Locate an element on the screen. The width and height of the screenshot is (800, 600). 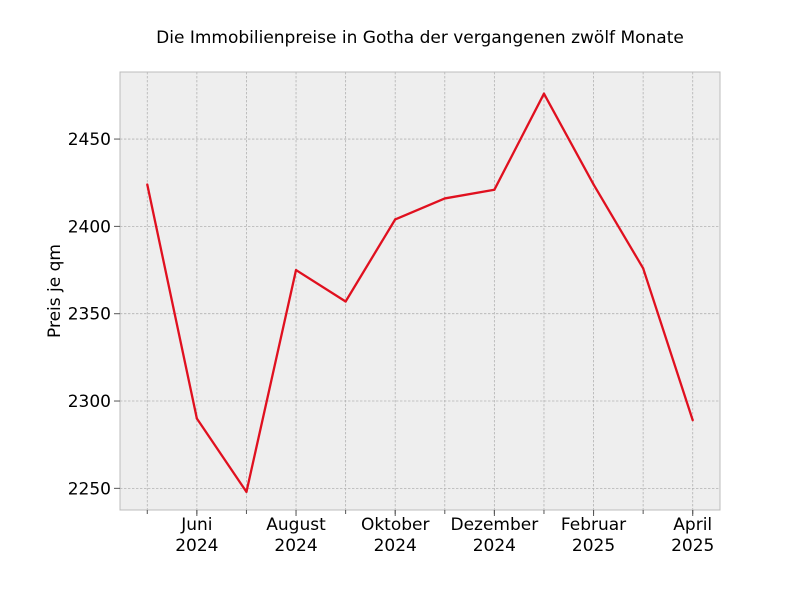
x-tick-label: Juni 2024 is located at coordinates (196, 535).